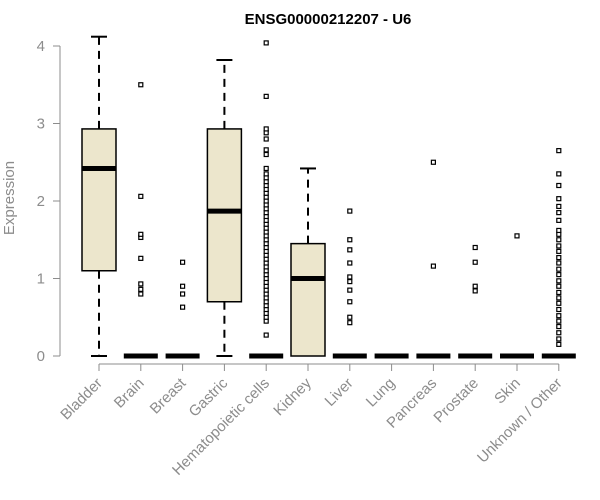  I want to click on y-tick-label: 1, so click(41, 279).